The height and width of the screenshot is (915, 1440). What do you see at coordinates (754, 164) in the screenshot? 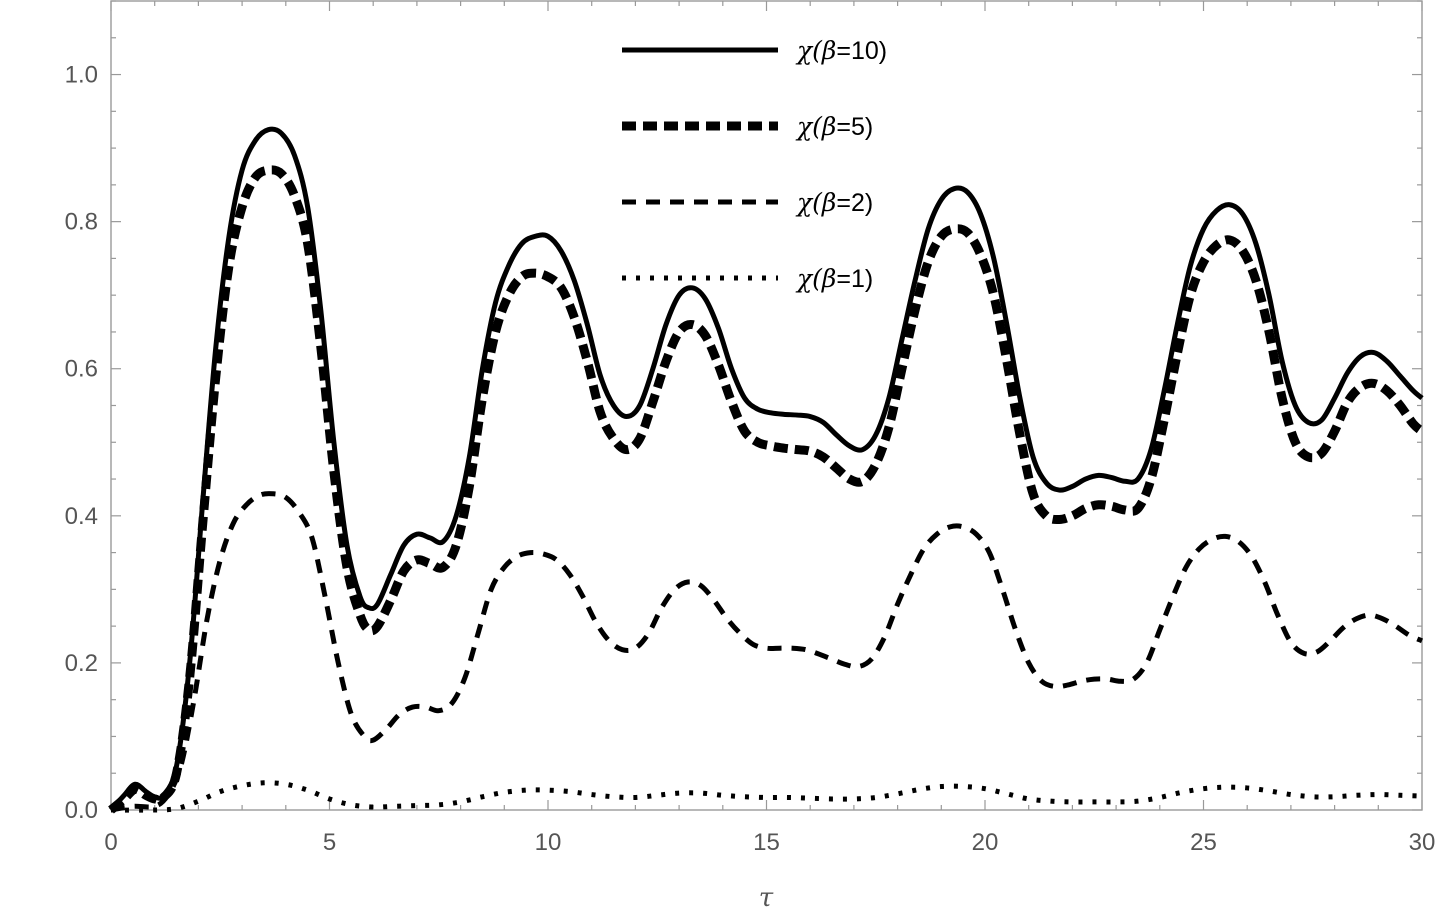
I see `legend: χ(β=10)χ(β=5)χ(β=2)χ(β=1)` at bounding box center [754, 164].